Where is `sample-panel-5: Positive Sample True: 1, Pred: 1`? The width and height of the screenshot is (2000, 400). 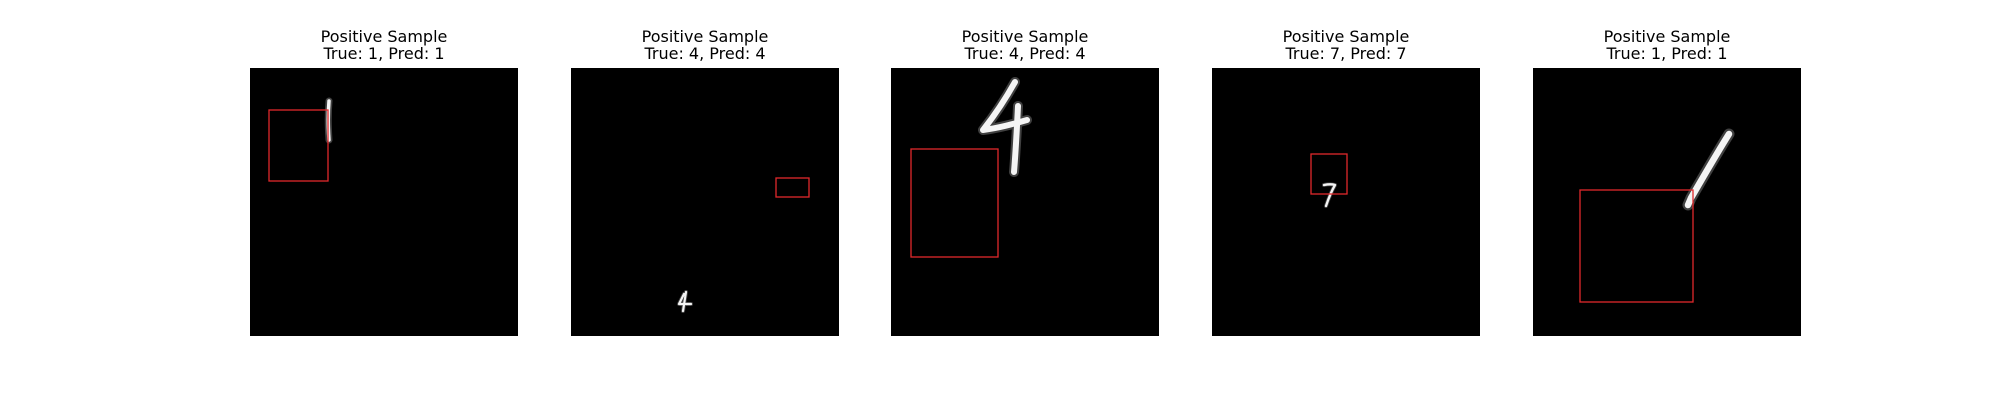
sample-panel-5: Positive Sample True: 1, Pred: 1 is located at coordinates (1667, 170).